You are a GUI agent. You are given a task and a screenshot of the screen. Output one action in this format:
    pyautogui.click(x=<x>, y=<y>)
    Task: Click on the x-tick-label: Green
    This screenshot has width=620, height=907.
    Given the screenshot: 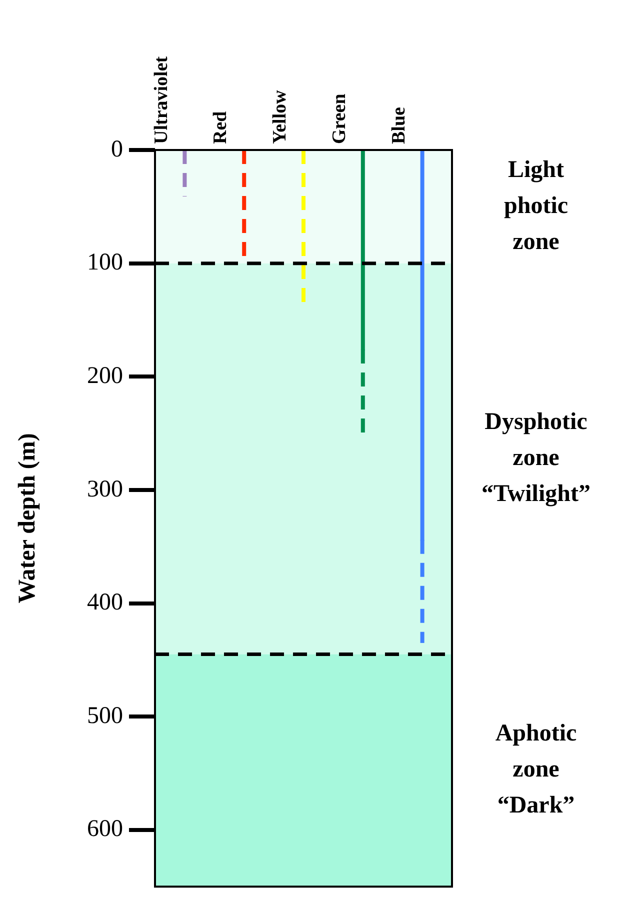 What is the action you would take?
    pyautogui.click(x=339, y=118)
    